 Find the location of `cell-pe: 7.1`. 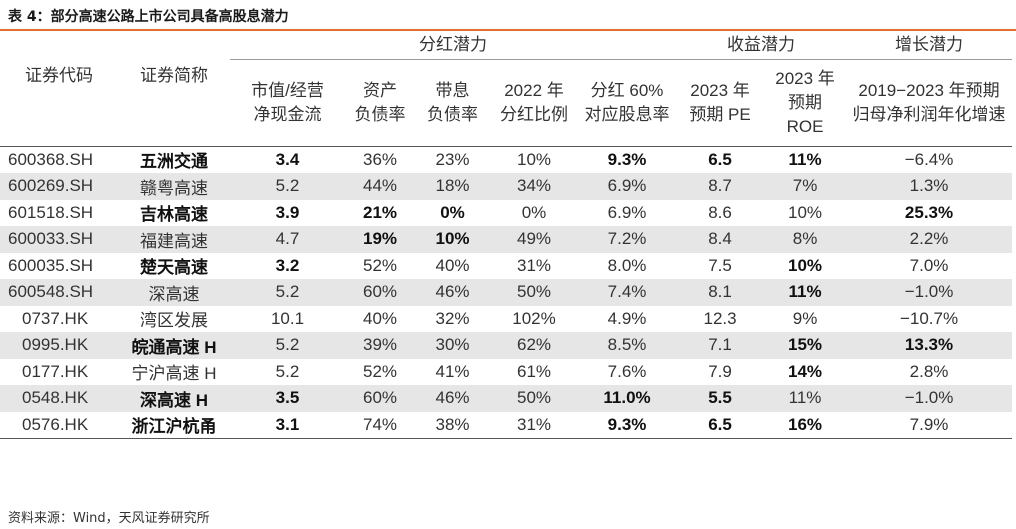

cell-pe: 7.1 is located at coordinates (720, 345).